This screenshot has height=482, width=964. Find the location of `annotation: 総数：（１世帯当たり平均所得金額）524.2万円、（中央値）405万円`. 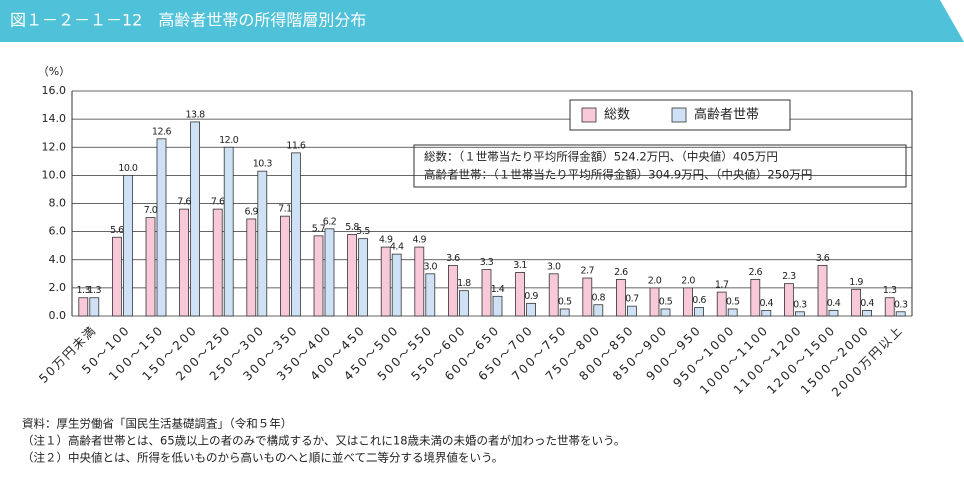

annotation: 総数：（１世帯当たり平均所得金額）524.2万円、（中央値）405万円 is located at coordinates (601, 157).